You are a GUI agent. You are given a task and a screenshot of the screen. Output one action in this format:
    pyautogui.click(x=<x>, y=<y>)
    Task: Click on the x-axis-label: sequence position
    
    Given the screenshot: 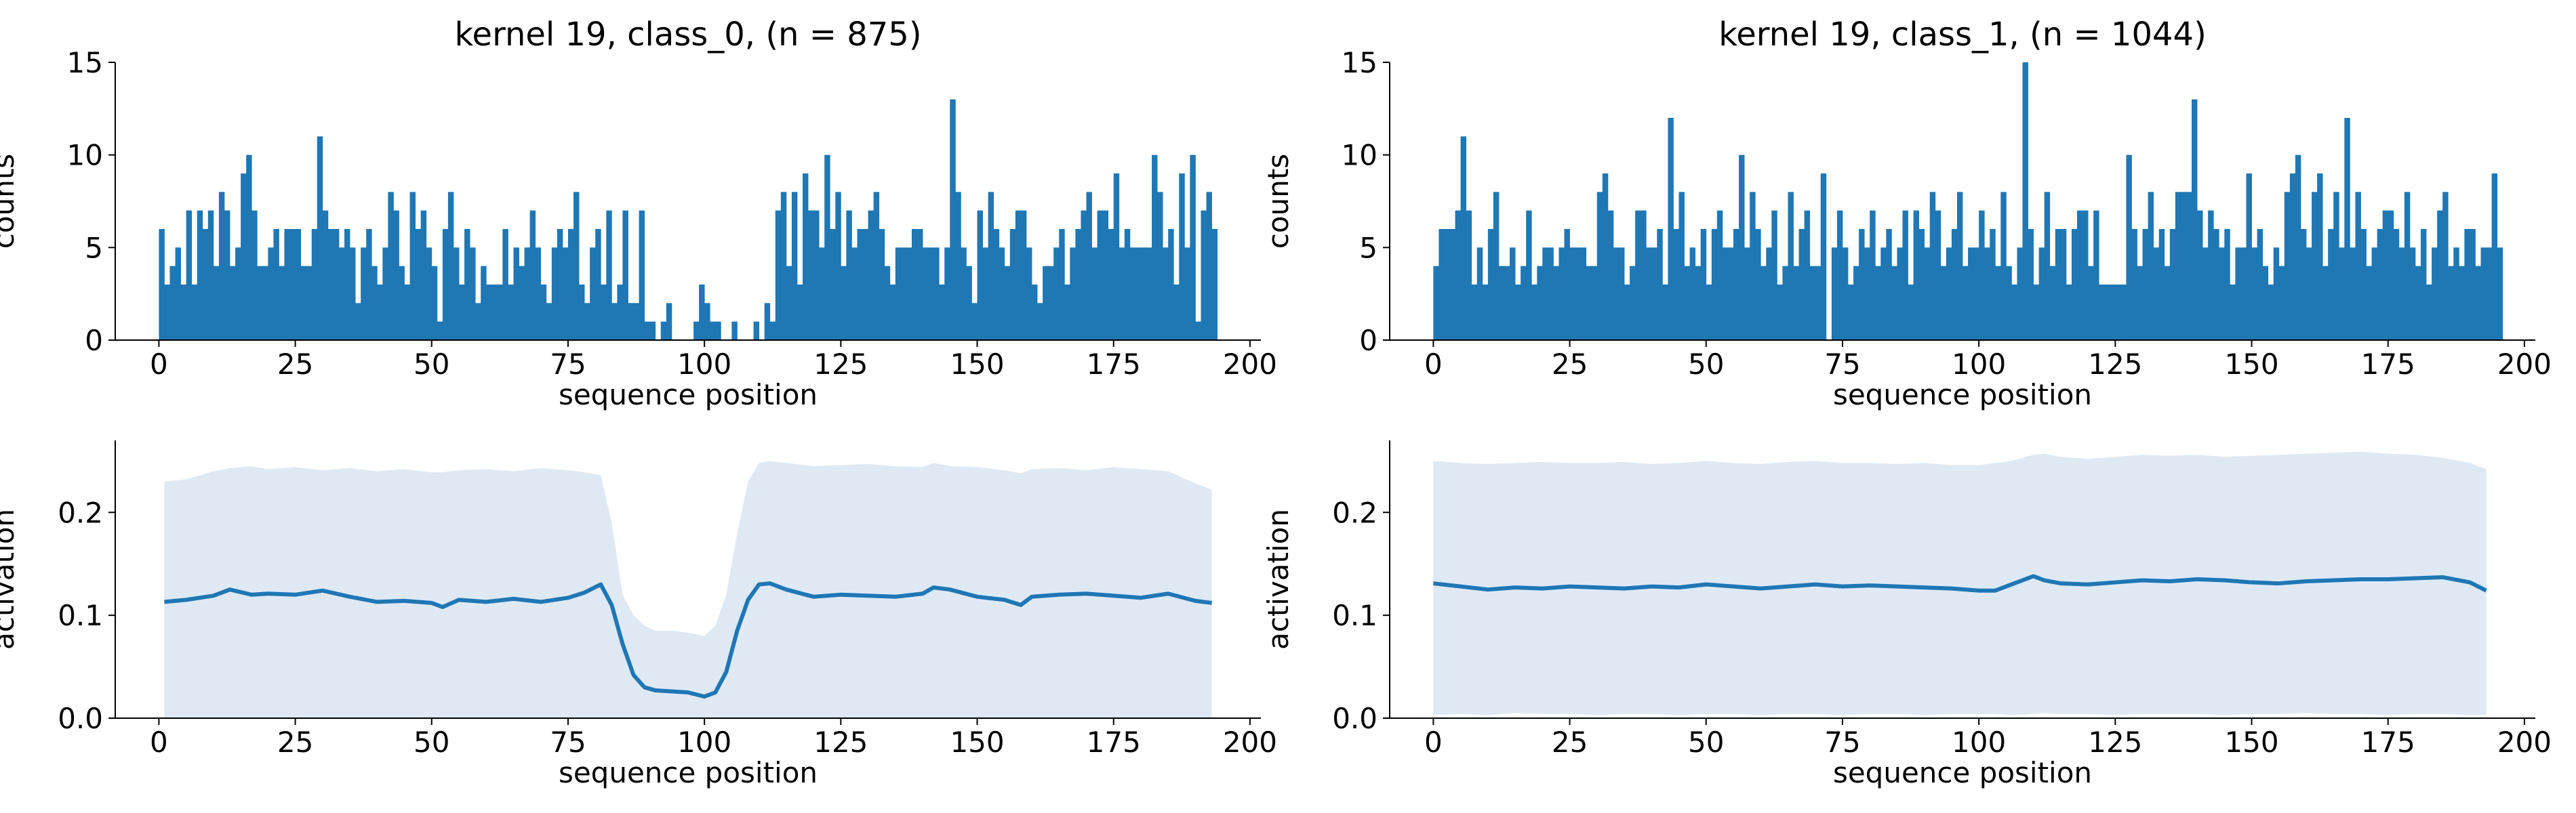 What is the action you would take?
    pyautogui.click(x=688, y=394)
    